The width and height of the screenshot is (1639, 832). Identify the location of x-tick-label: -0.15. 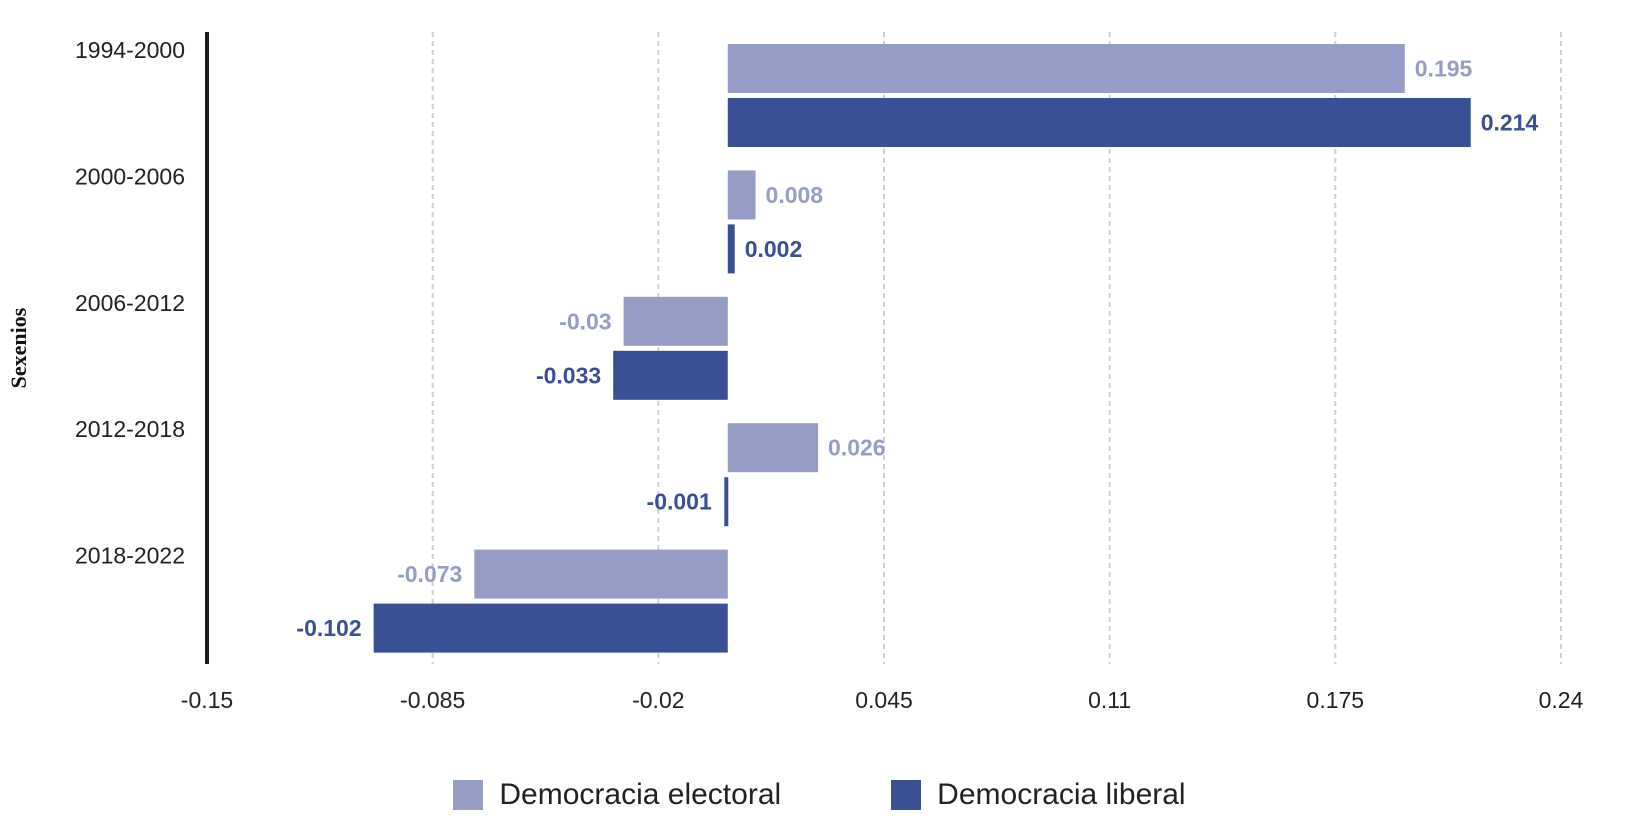
(207, 700).